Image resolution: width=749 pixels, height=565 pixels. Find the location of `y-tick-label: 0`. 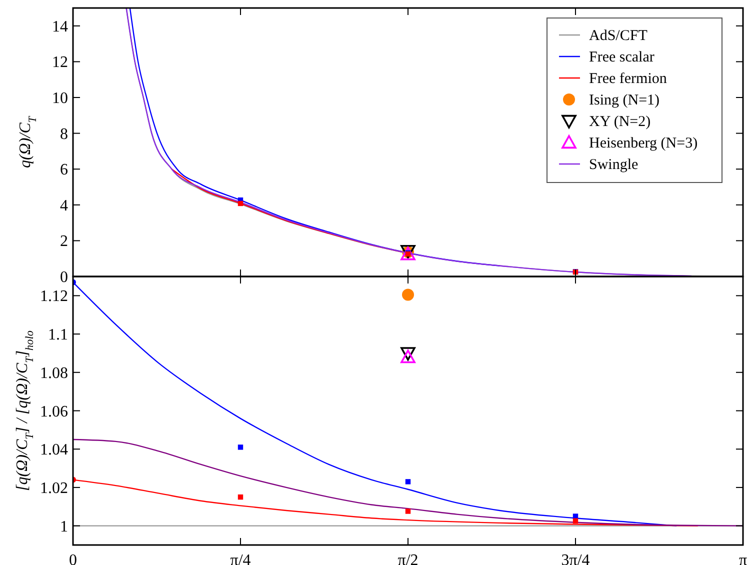

y-tick-label: 0 is located at coordinates (64, 277).